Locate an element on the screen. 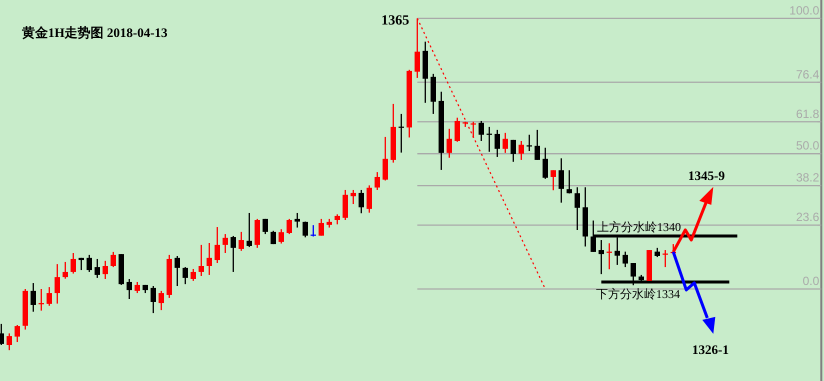  y-tick-label: 0.0 is located at coordinates (811, 281).